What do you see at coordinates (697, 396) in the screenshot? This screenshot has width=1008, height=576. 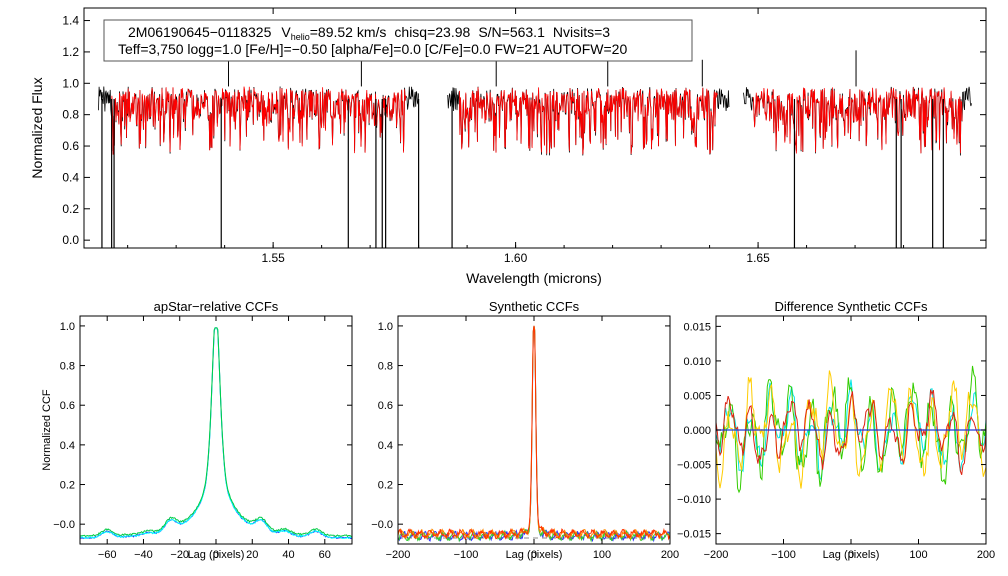 I see `difference-ccf-ytick-label: 0.005` at bounding box center [697, 396].